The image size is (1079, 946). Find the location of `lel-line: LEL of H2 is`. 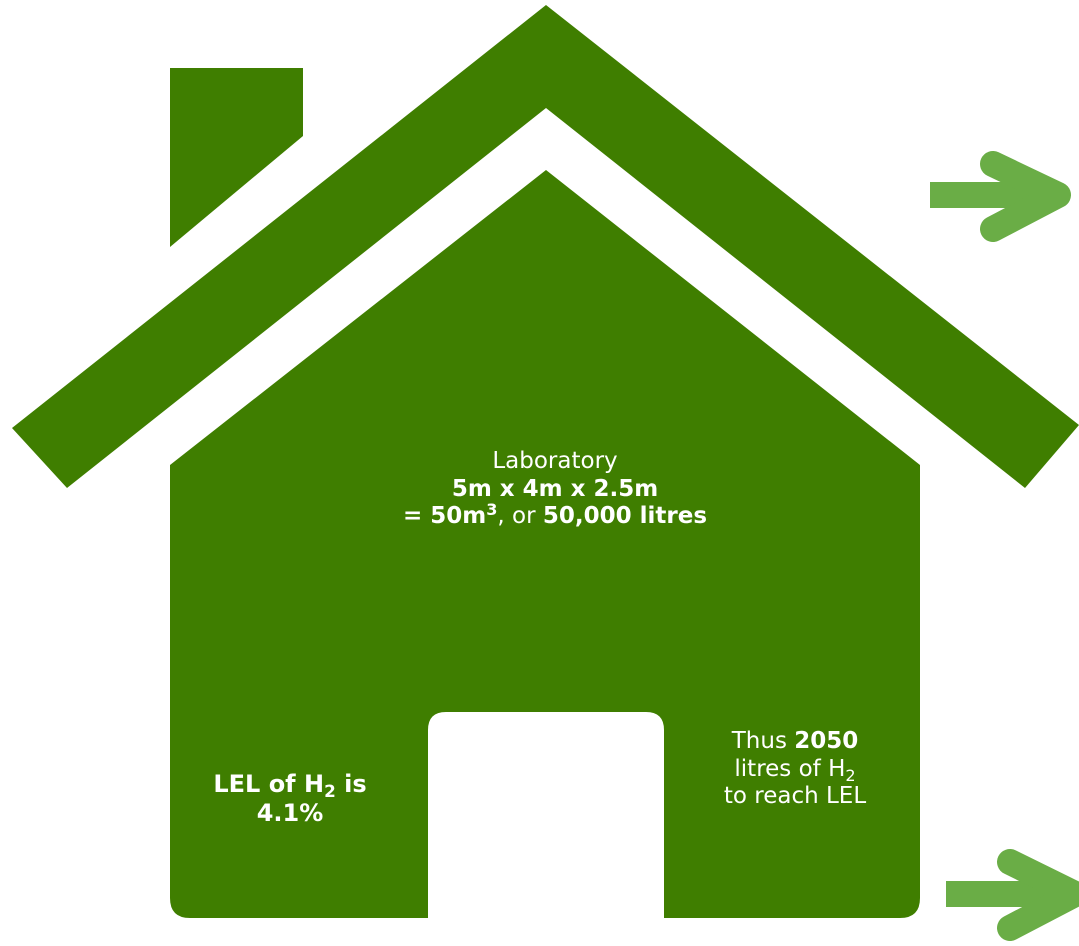

lel-line: LEL of H2 is is located at coordinates (290, 786).